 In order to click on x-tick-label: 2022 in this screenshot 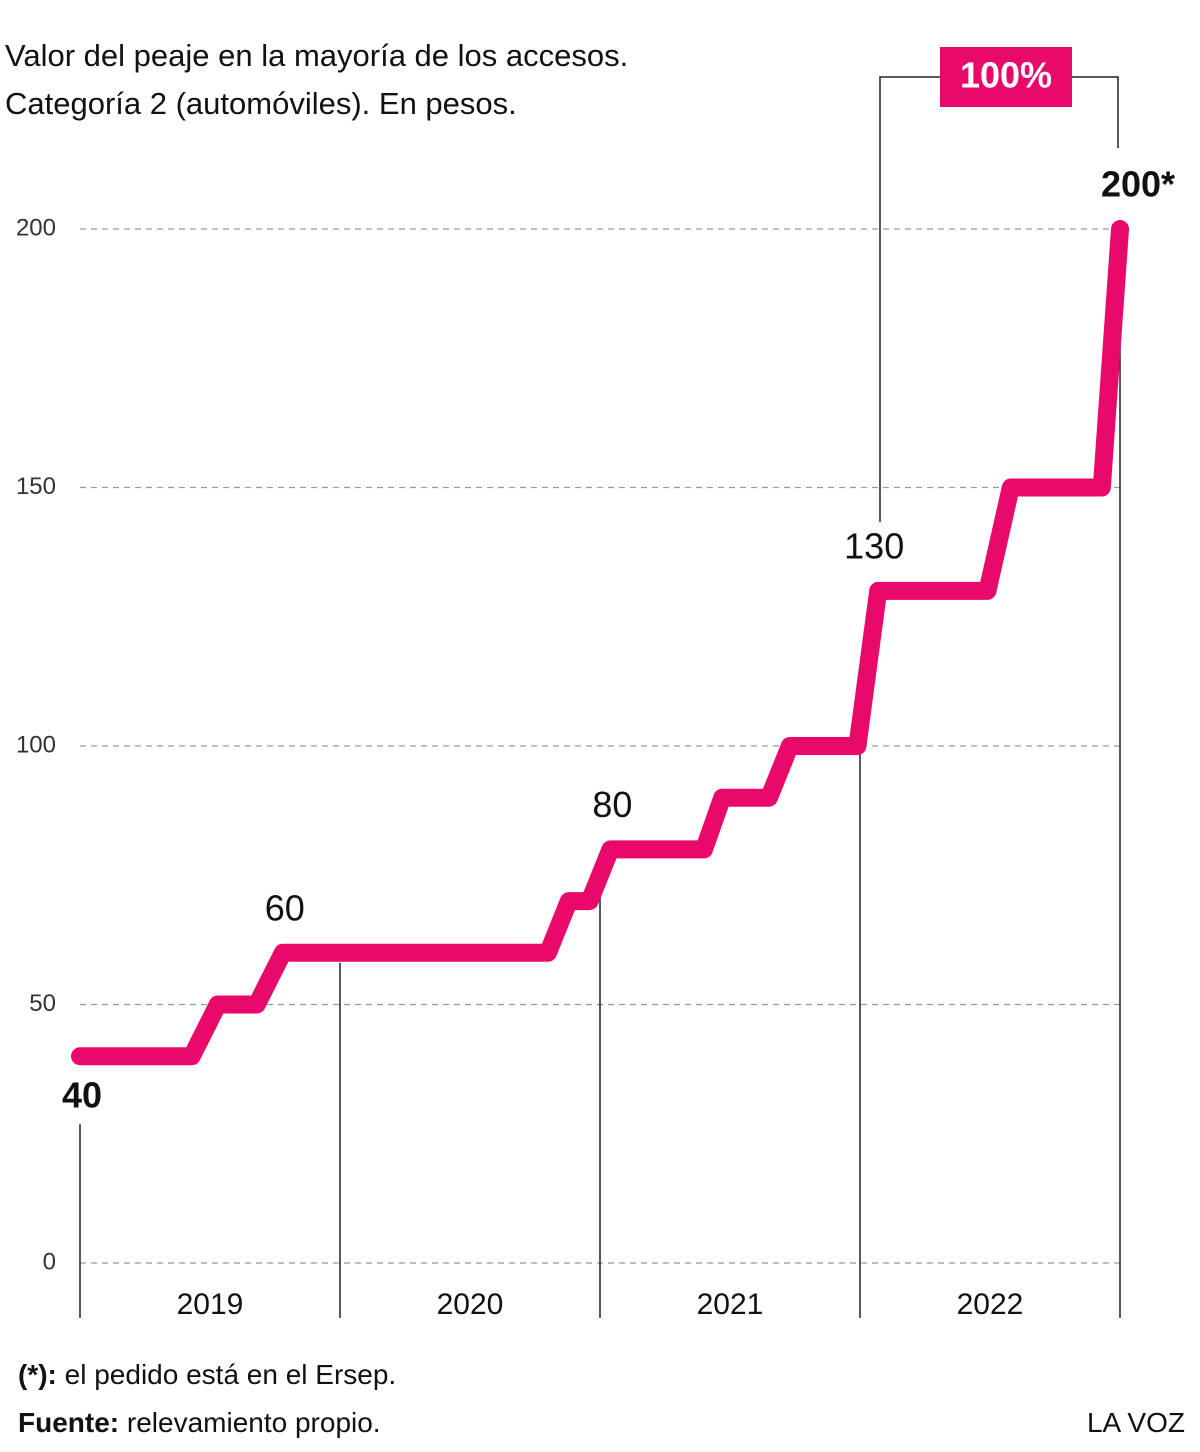, I will do `click(990, 1304)`.